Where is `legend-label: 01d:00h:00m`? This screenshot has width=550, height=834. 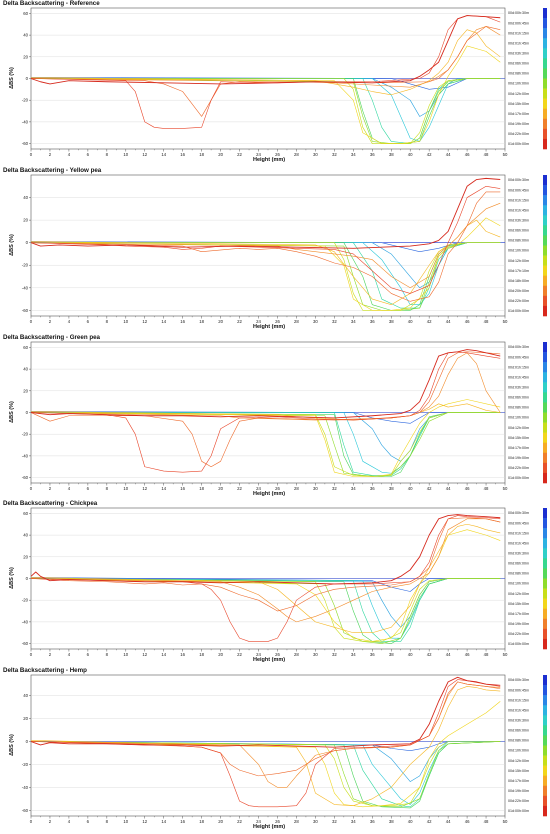
legend-label: 01d:00h:00m is located at coordinates (518, 644).